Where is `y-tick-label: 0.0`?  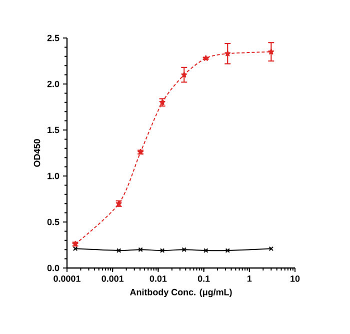
y-tick-label: 0.0 is located at coordinates (53, 268).